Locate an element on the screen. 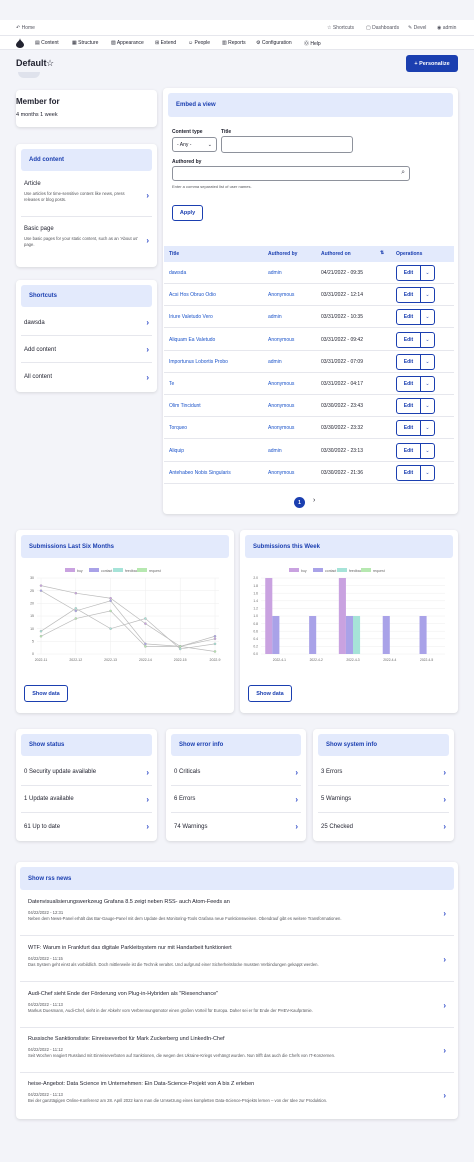 Image resolution: width=474 pixels, height=1162 pixels. menu-people: ☺ People is located at coordinates (199, 43).